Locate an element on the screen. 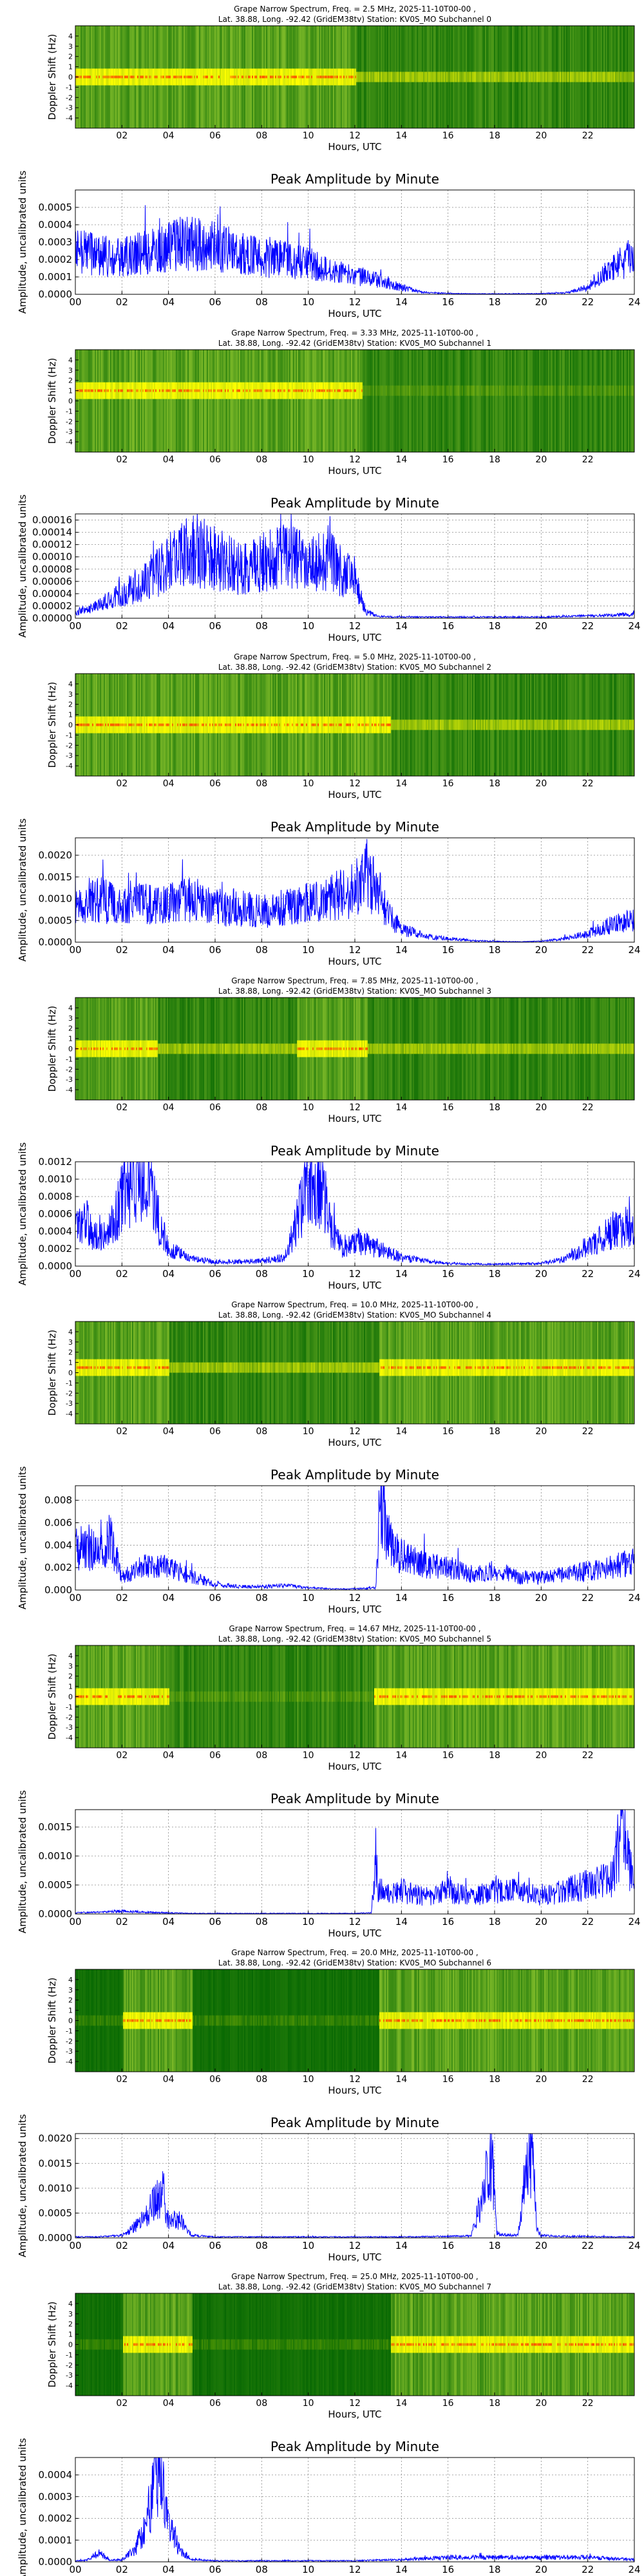  amplitude-xtick-label: 04 is located at coordinates (168, 302).